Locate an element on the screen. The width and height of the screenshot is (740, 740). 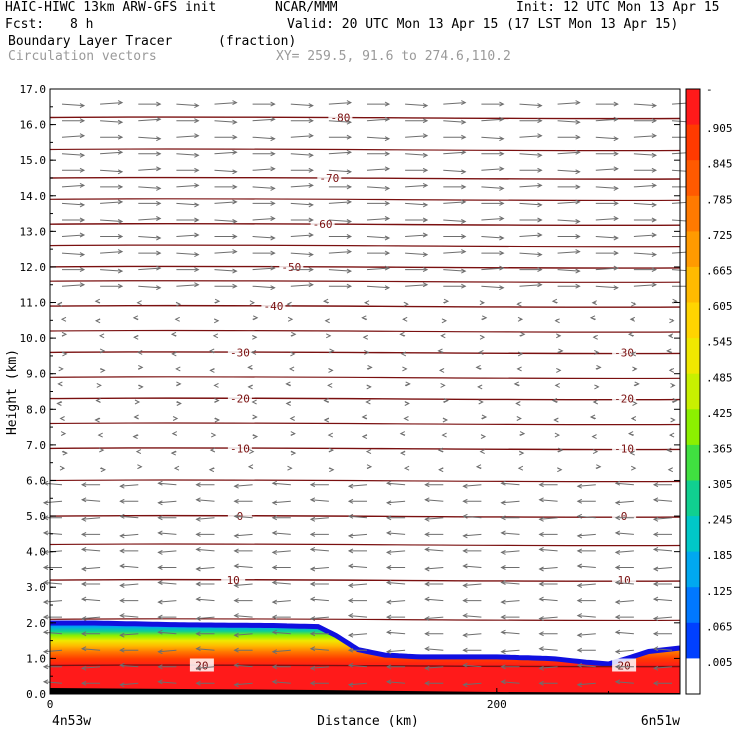
x-end-label: 6n51w is located at coordinates (660, 721).